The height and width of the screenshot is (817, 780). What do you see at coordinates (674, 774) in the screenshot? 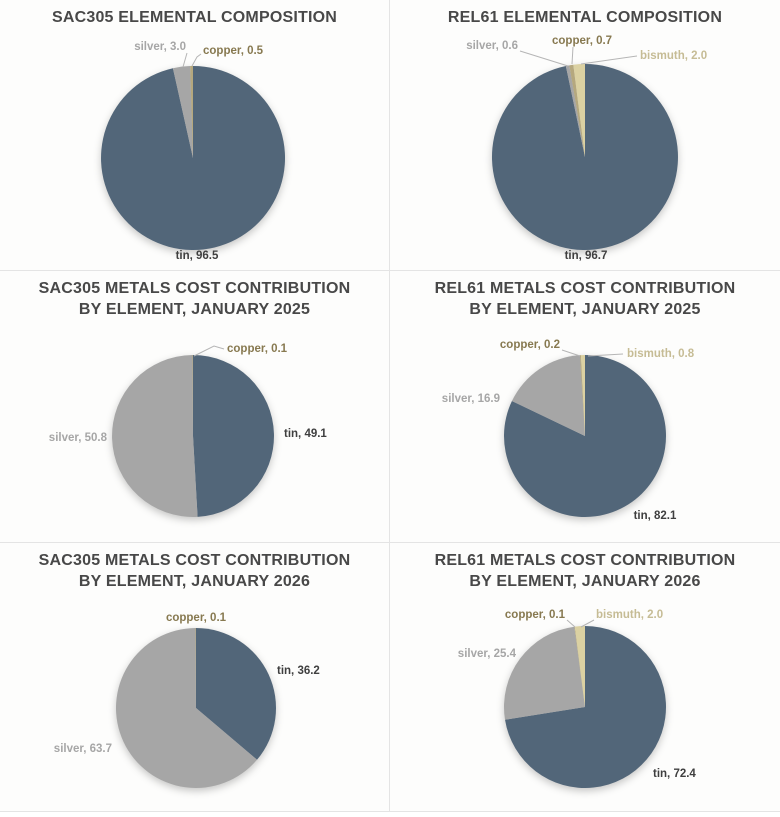
I see `data-label-tin: tin, 72.4` at bounding box center [674, 774].